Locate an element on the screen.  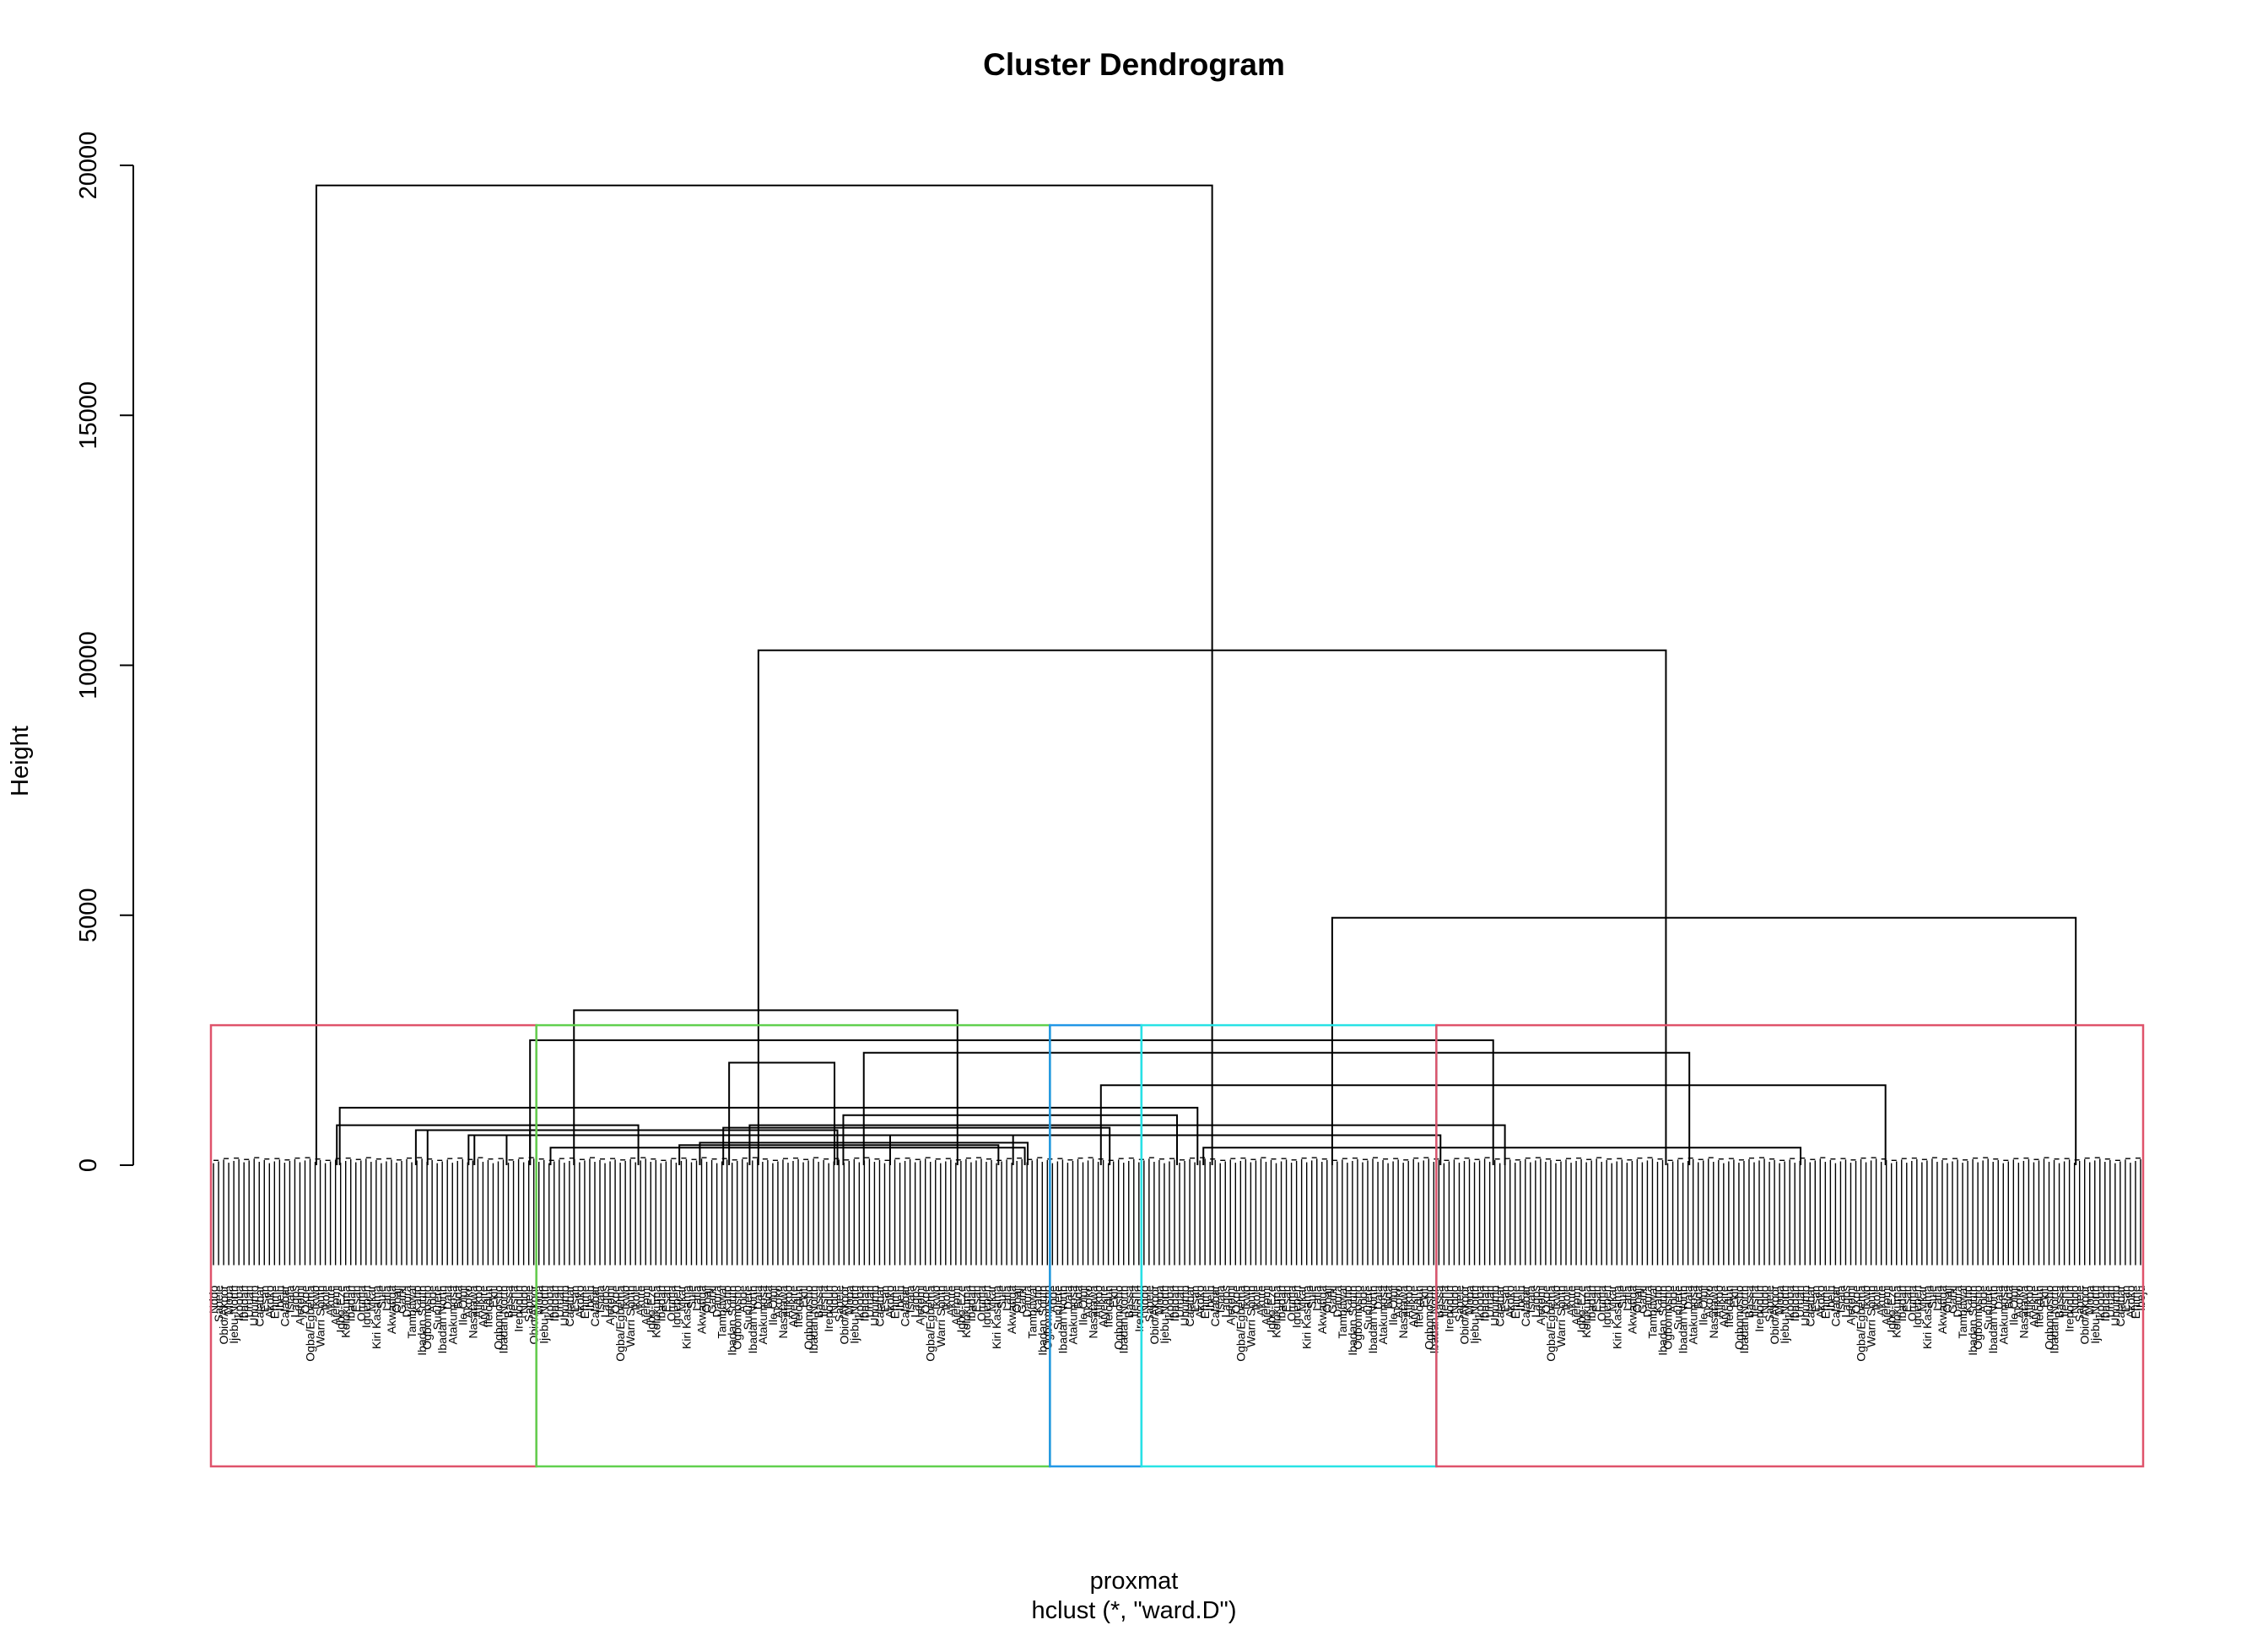
leaf-label: Obio/Akpor is located at coordinates (1464, 1315).